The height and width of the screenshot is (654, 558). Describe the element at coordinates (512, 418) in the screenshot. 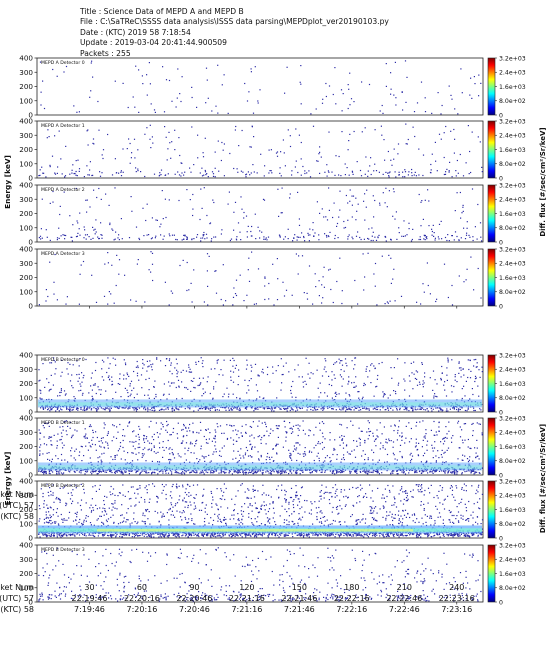

I see `colorbar-tick-label: 3.2e+03` at that location.